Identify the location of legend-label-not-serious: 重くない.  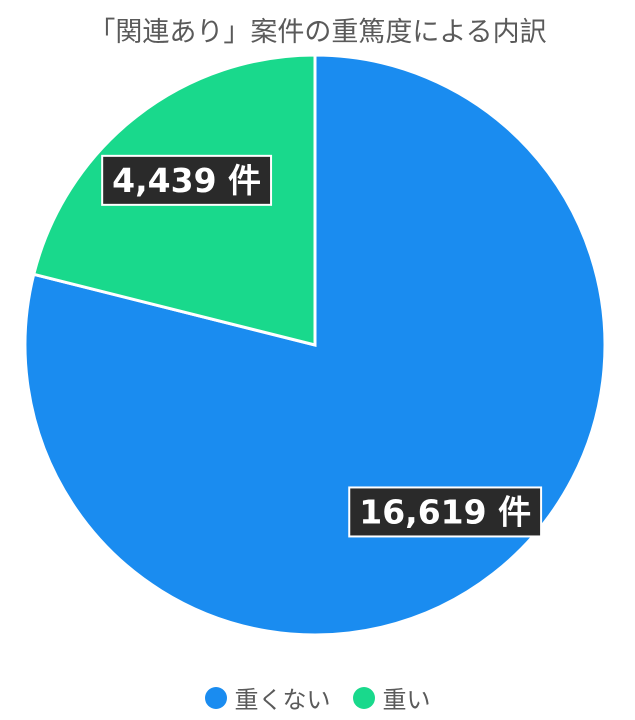
(282, 700).